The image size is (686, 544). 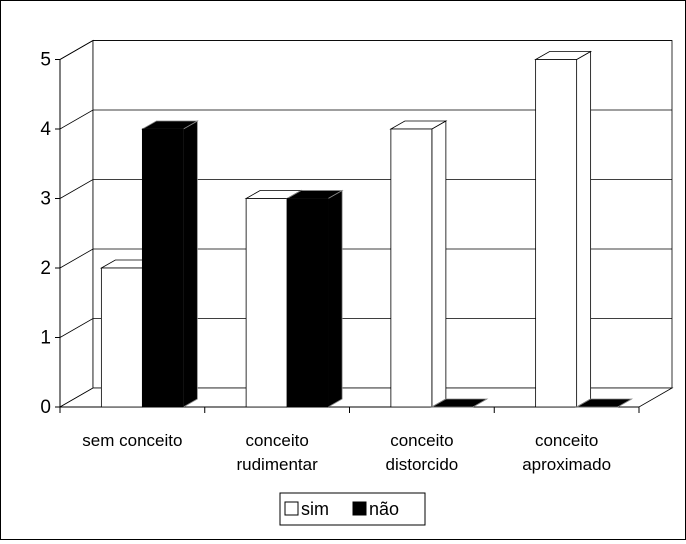 I want to click on x-tick-label: aproximado, so click(x=566, y=464).